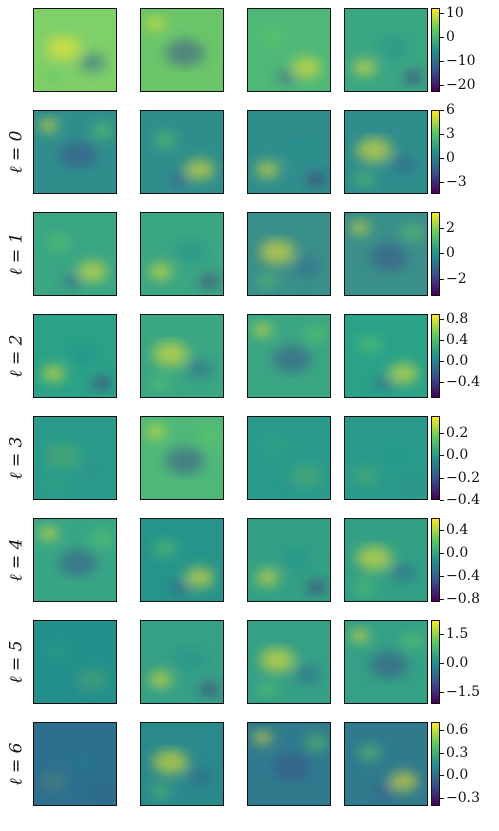 The image size is (499, 831). What do you see at coordinates (457, 729) in the screenshot?
I see `colorbar-tick-label: 0.6` at bounding box center [457, 729].